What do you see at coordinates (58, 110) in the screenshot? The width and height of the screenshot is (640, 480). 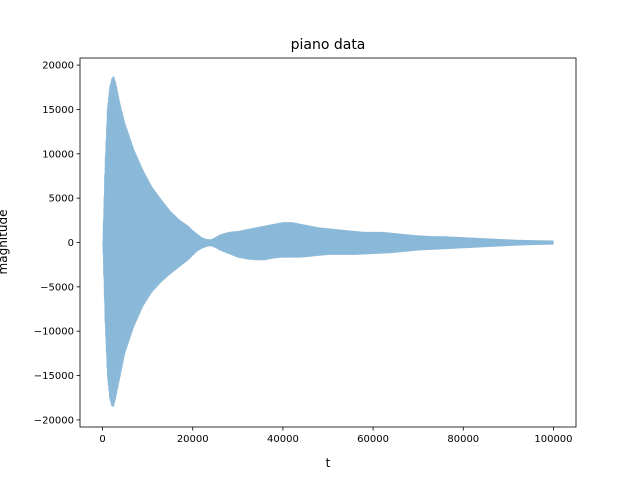 I see `y-tick-label: 15000` at bounding box center [58, 110].